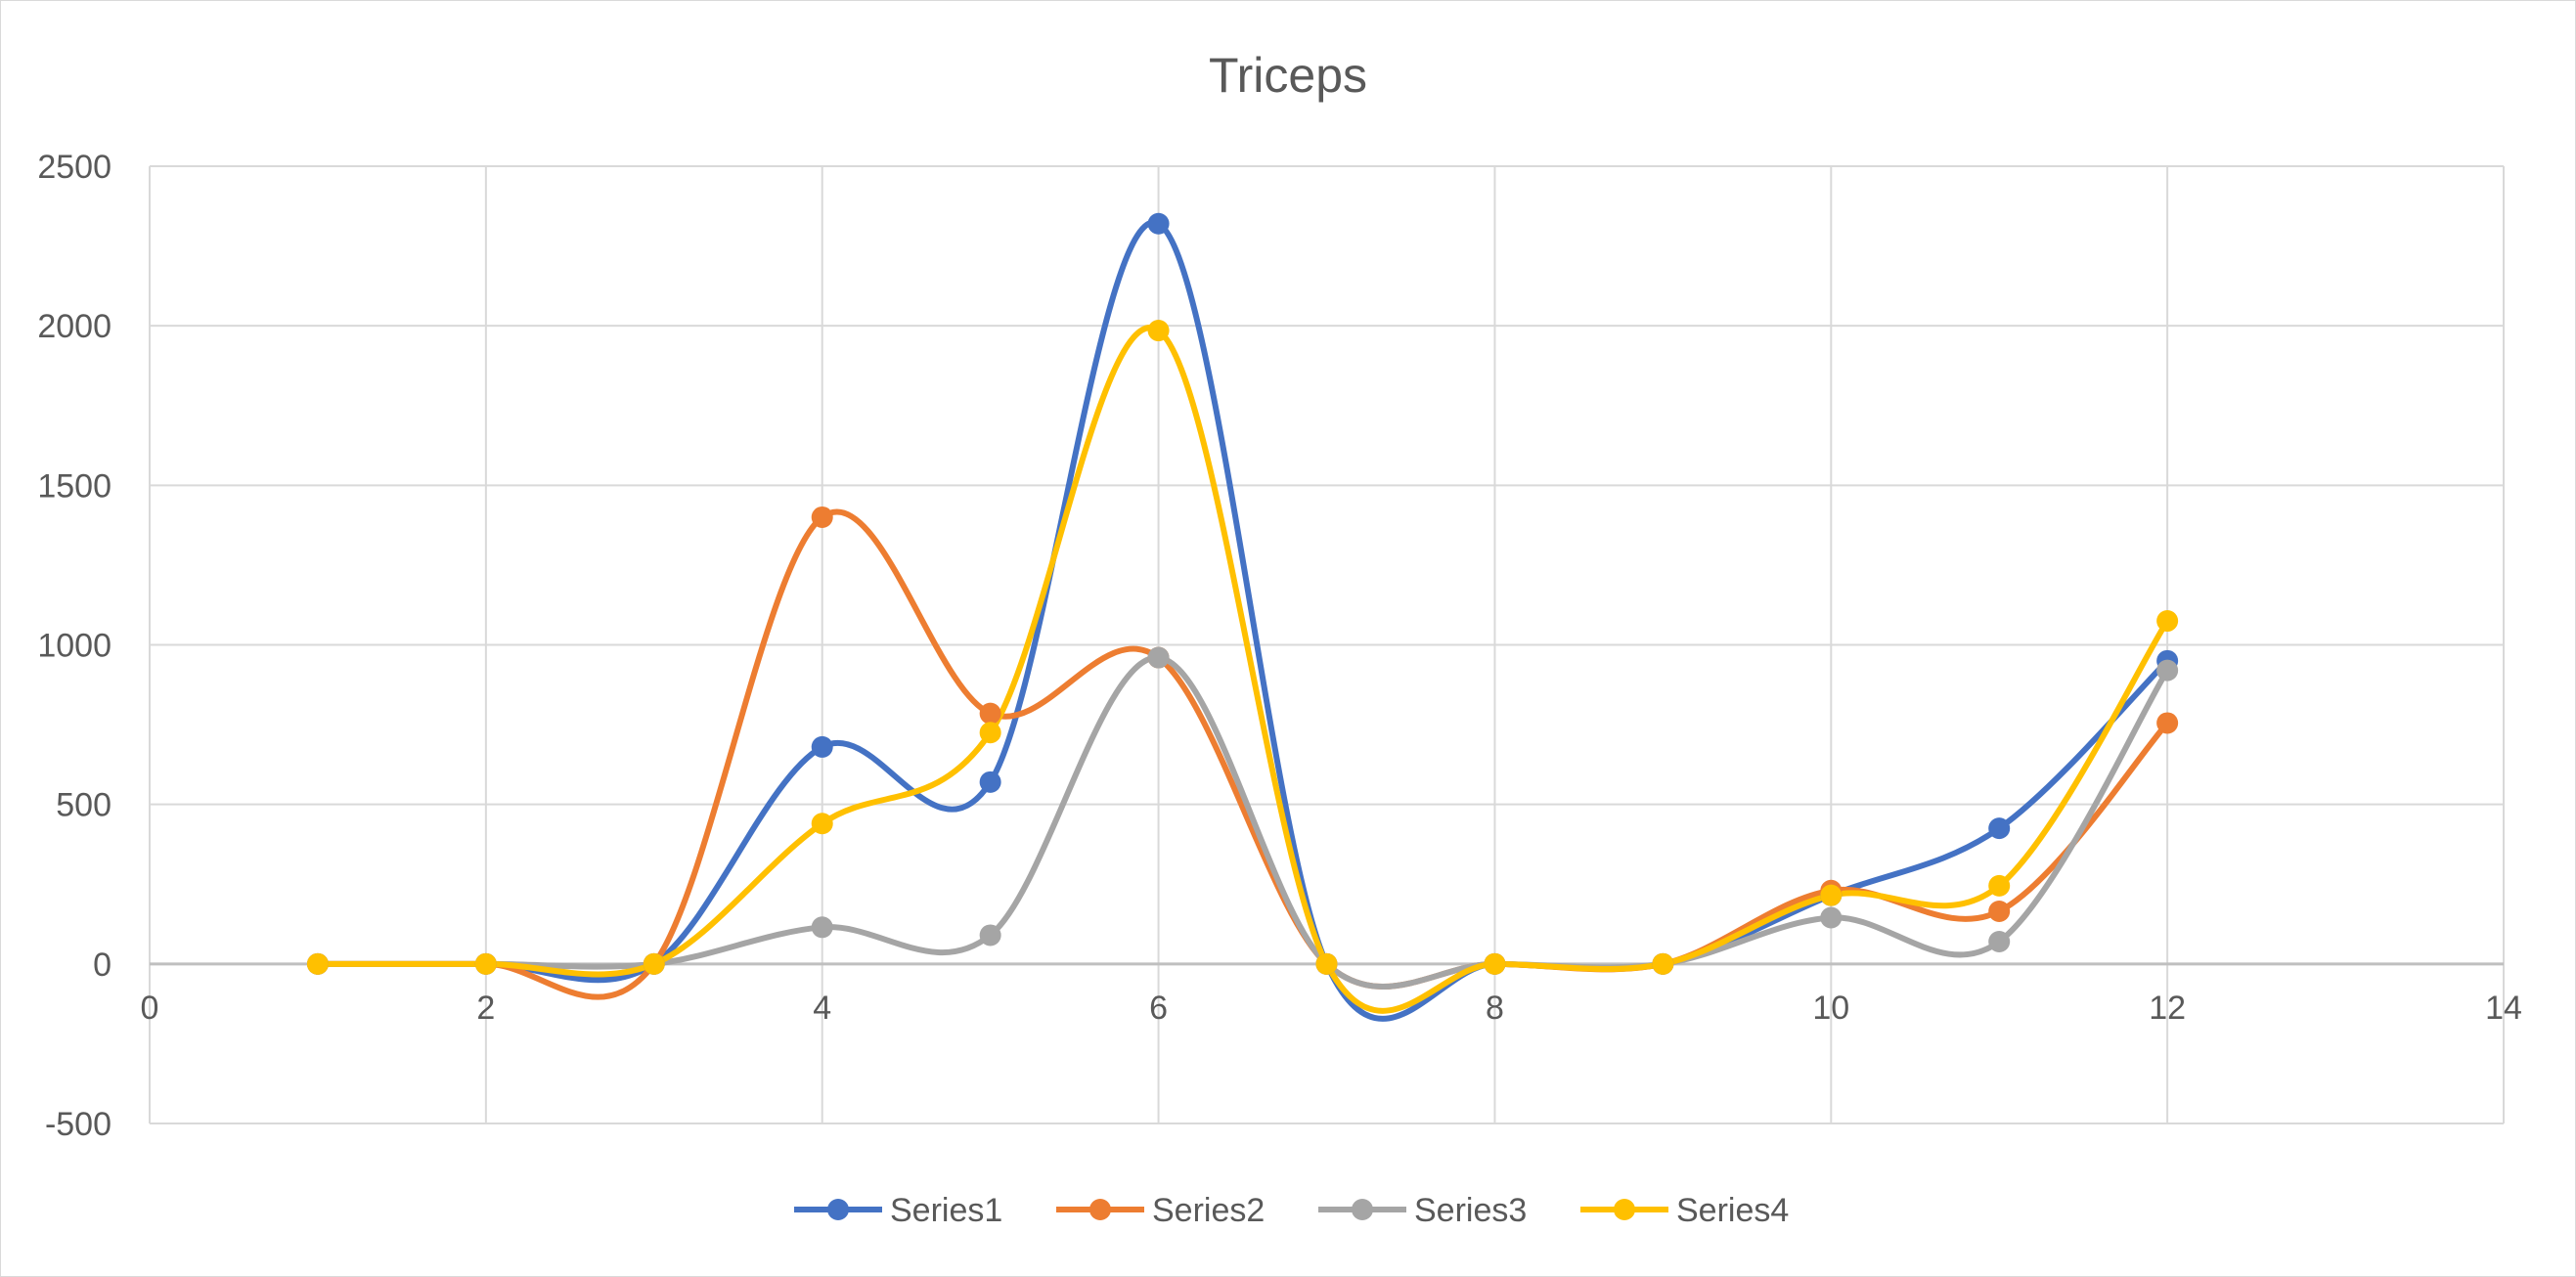 The height and width of the screenshot is (1277, 2576). Describe the element at coordinates (74, 486) in the screenshot. I see `y-tick-label: 1500` at that location.